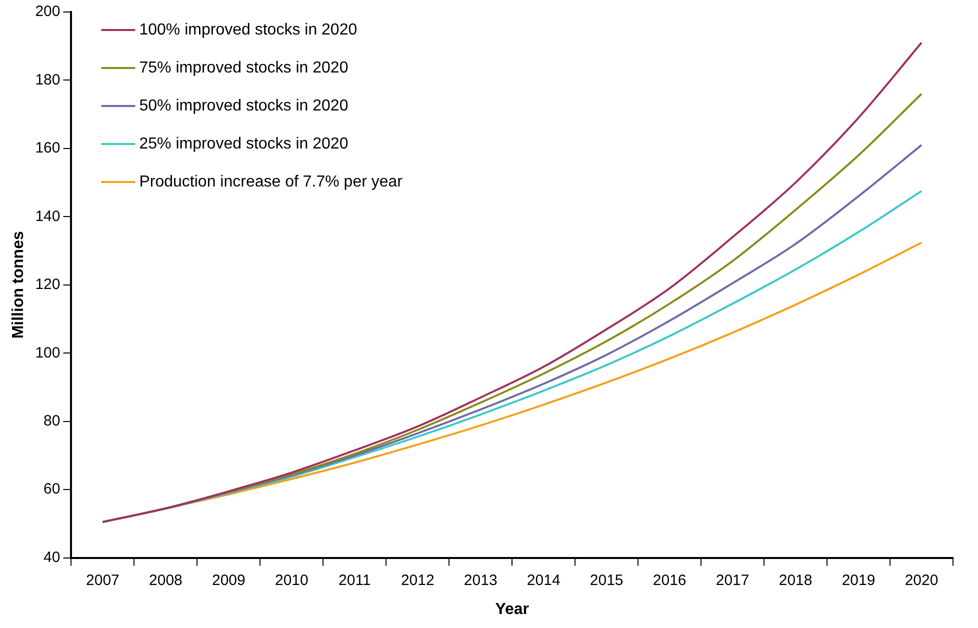 The height and width of the screenshot is (628, 978). What do you see at coordinates (354, 580) in the screenshot?
I see `x-tick-label: 2011` at bounding box center [354, 580].